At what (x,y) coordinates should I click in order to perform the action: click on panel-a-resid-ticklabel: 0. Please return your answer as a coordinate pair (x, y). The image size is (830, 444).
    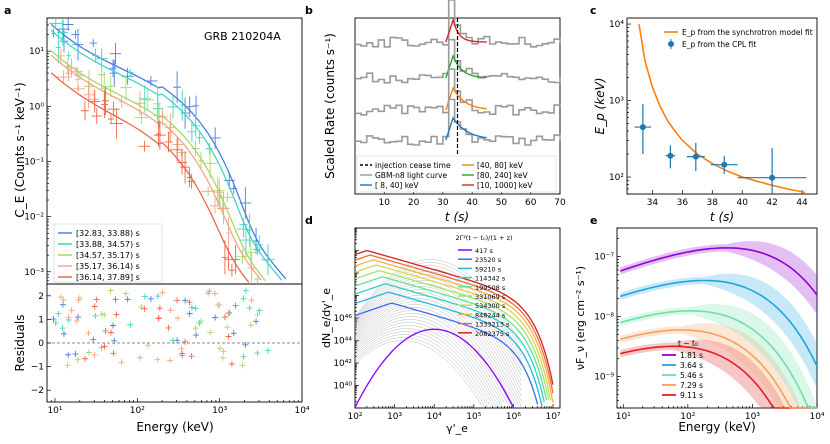
    Looking at the image, I should click on (41, 344).